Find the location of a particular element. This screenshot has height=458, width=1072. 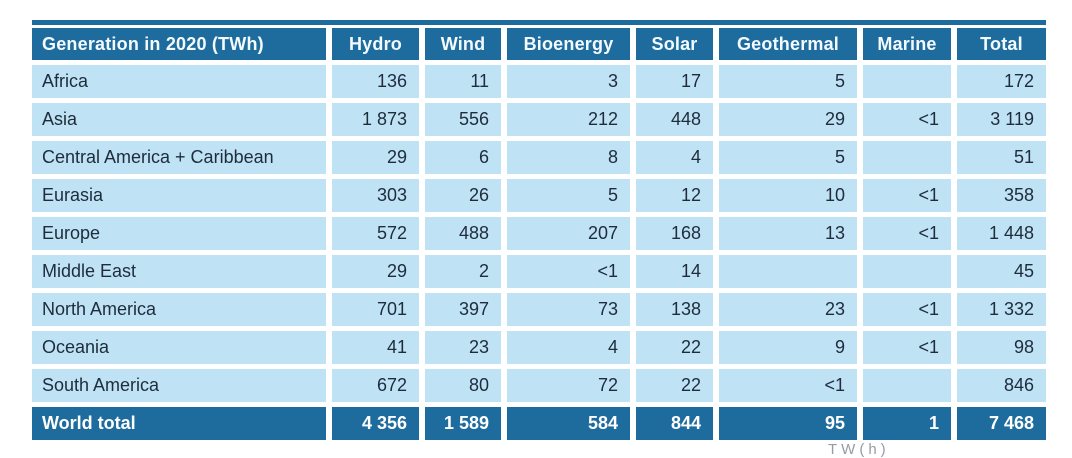

value-cell-total: 1 448 is located at coordinates (1001, 233).